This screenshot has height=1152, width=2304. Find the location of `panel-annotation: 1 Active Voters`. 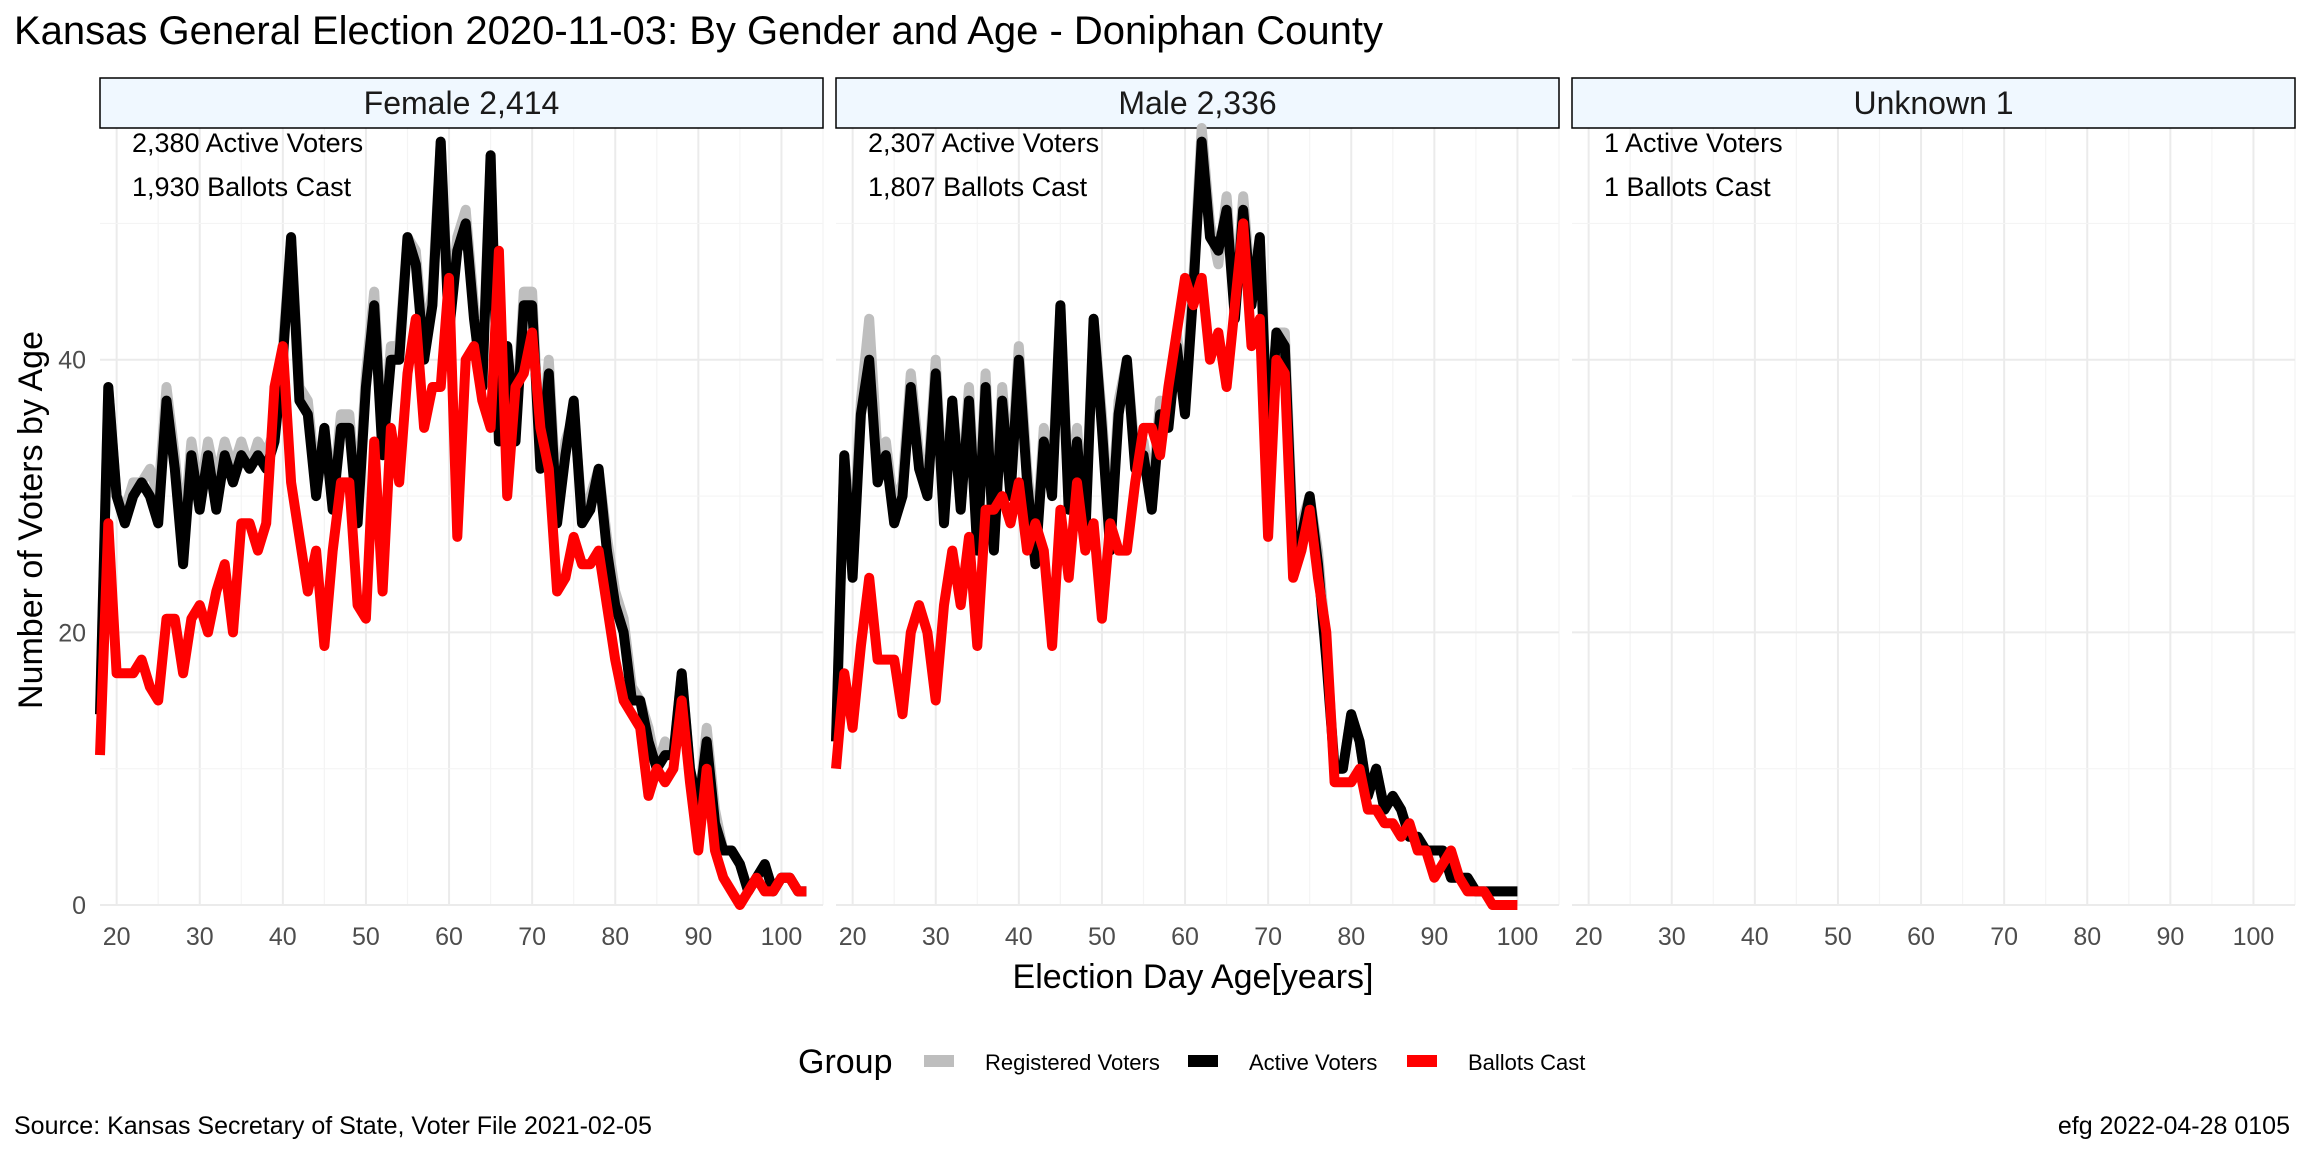

panel-annotation: 1 Active Voters is located at coordinates (1693, 143).